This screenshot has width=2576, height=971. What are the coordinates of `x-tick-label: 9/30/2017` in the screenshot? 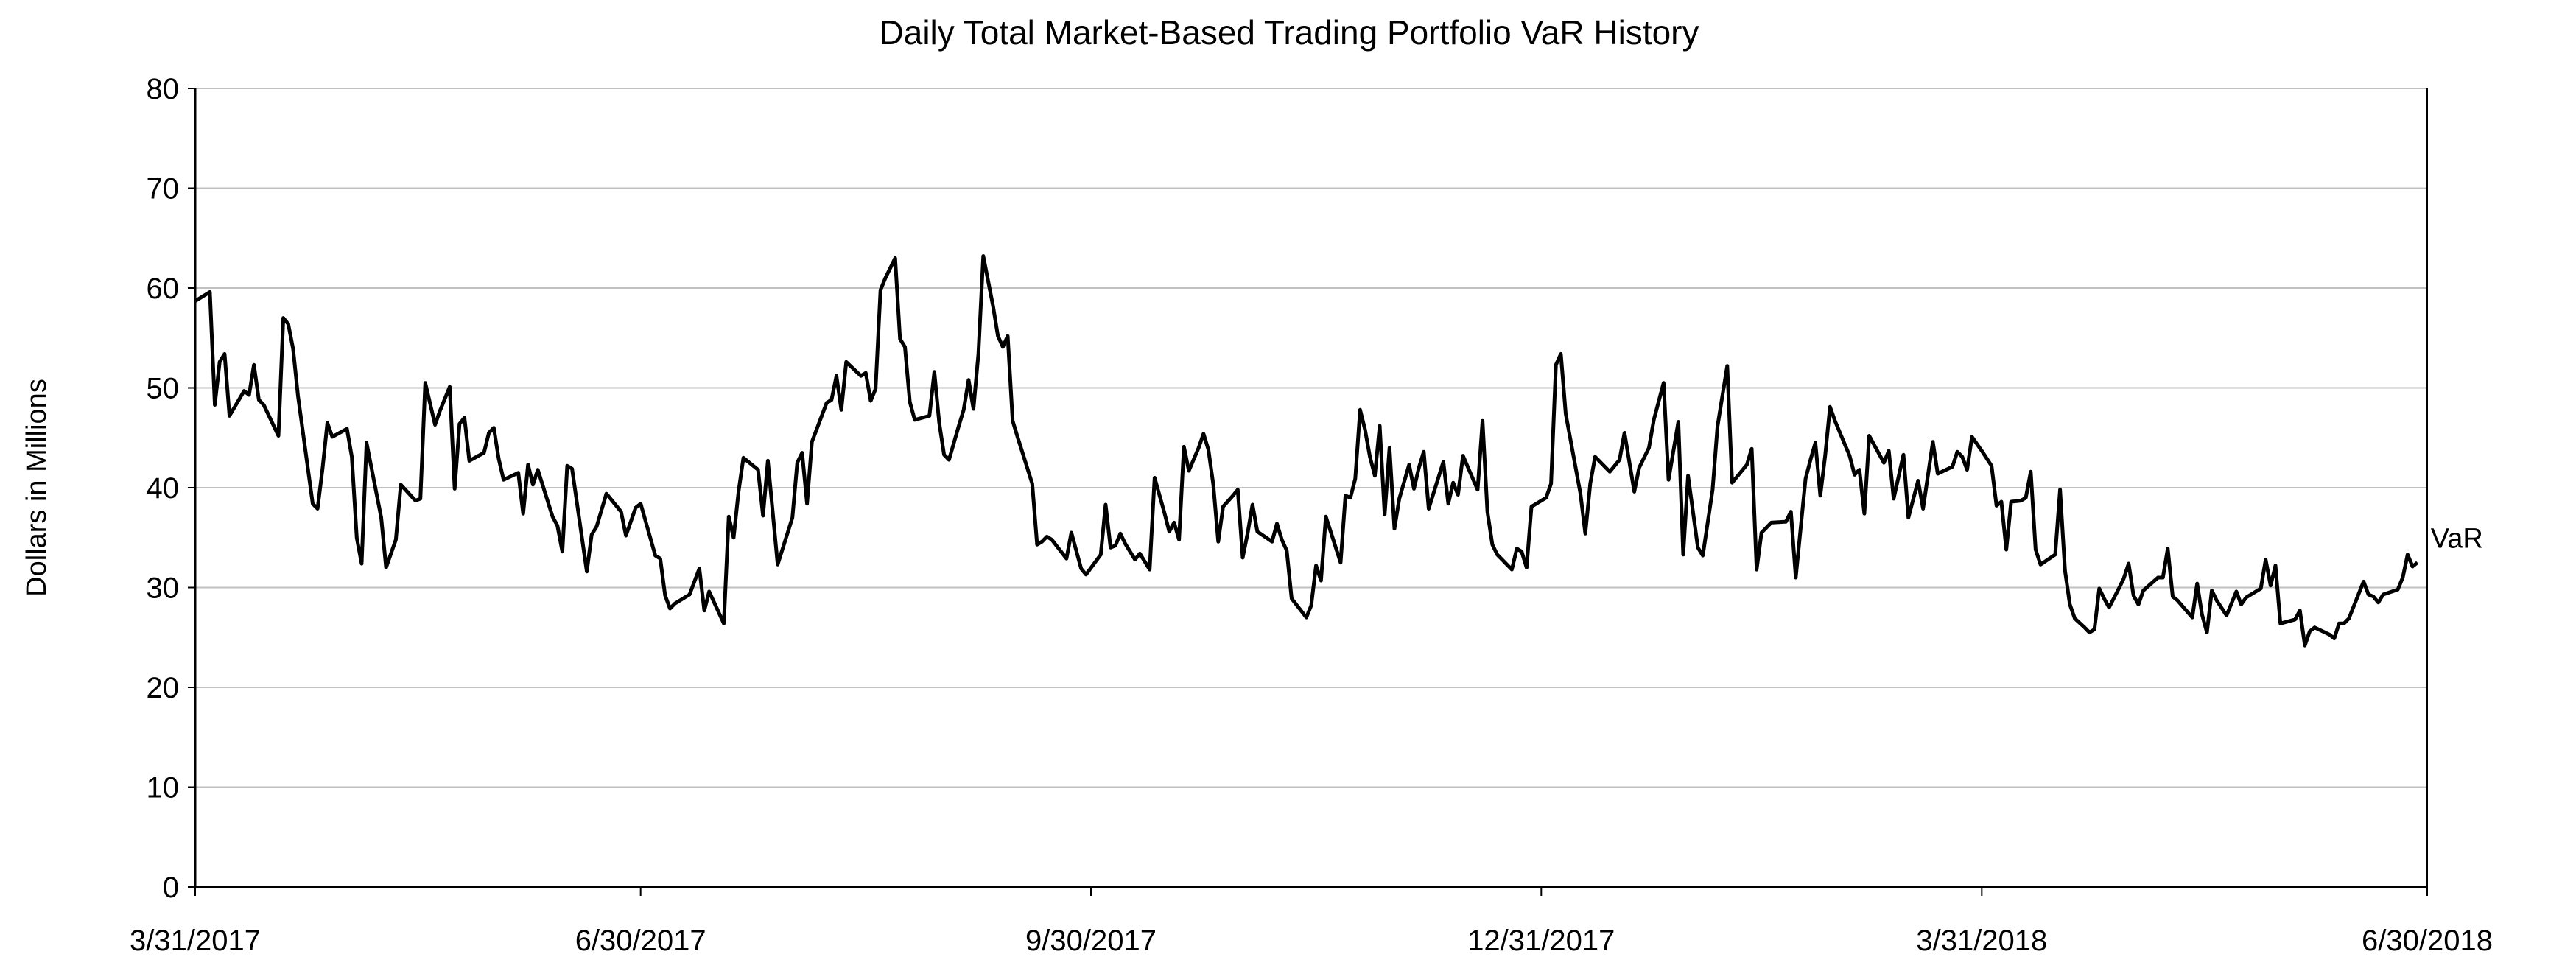 It's located at (1091, 941).